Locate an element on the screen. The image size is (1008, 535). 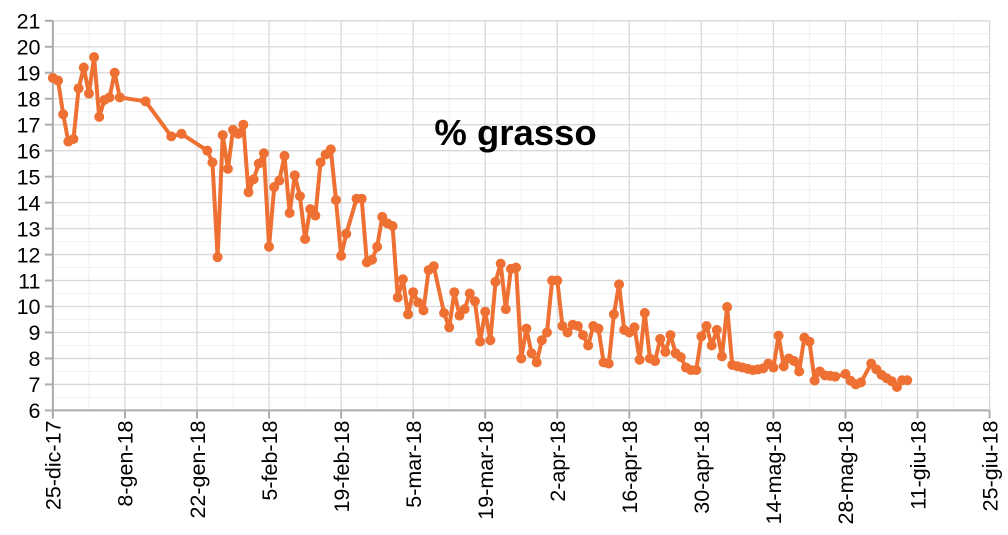
y-axis-label: 17 is located at coordinates (29, 125).